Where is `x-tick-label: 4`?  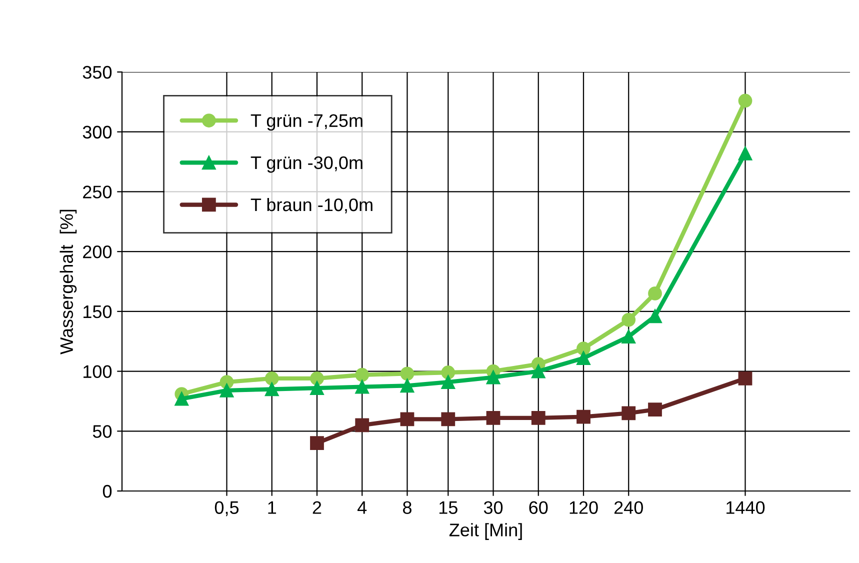 x-tick-label: 4 is located at coordinates (362, 507).